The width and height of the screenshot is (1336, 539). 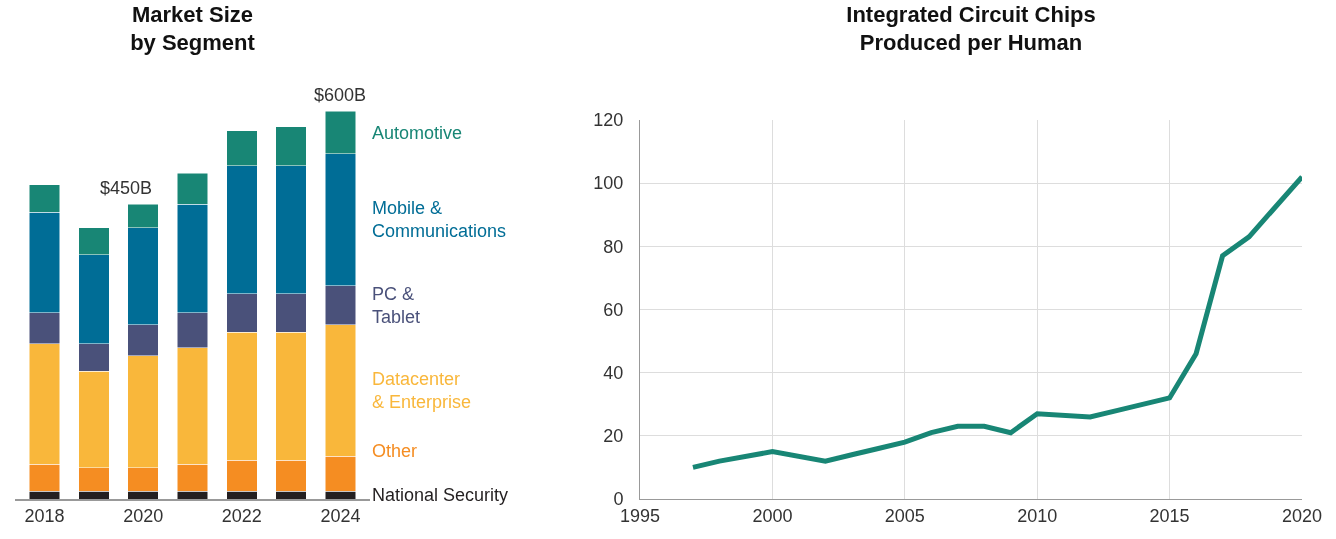 What do you see at coordinates (904, 515) in the screenshot?
I see `x-tick-label: 2005` at bounding box center [904, 515].